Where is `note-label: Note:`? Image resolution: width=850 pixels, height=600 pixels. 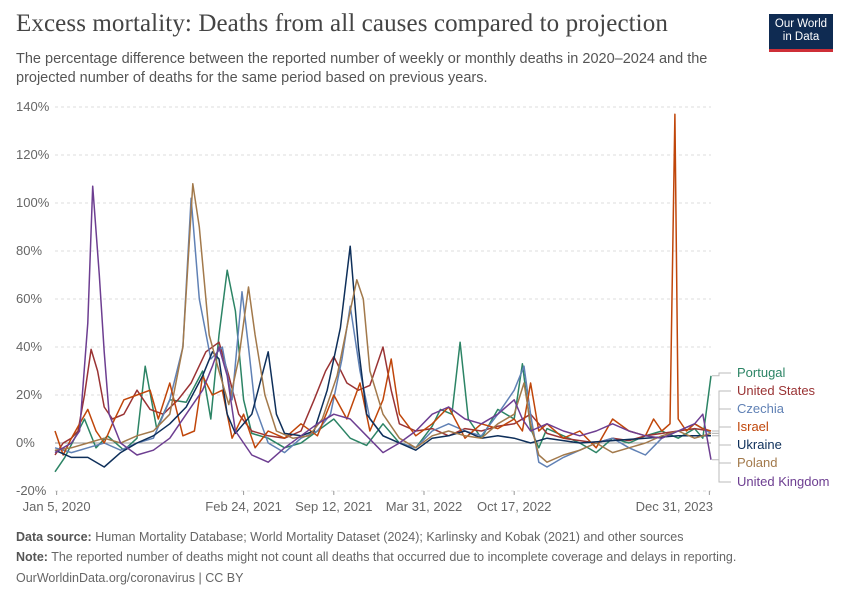 note-label: Note: is located at coordinates (32, 557).